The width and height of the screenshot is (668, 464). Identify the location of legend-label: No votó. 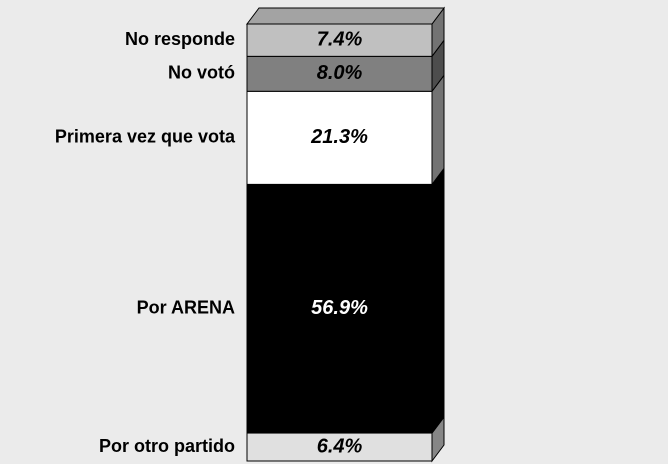
(201, 73).